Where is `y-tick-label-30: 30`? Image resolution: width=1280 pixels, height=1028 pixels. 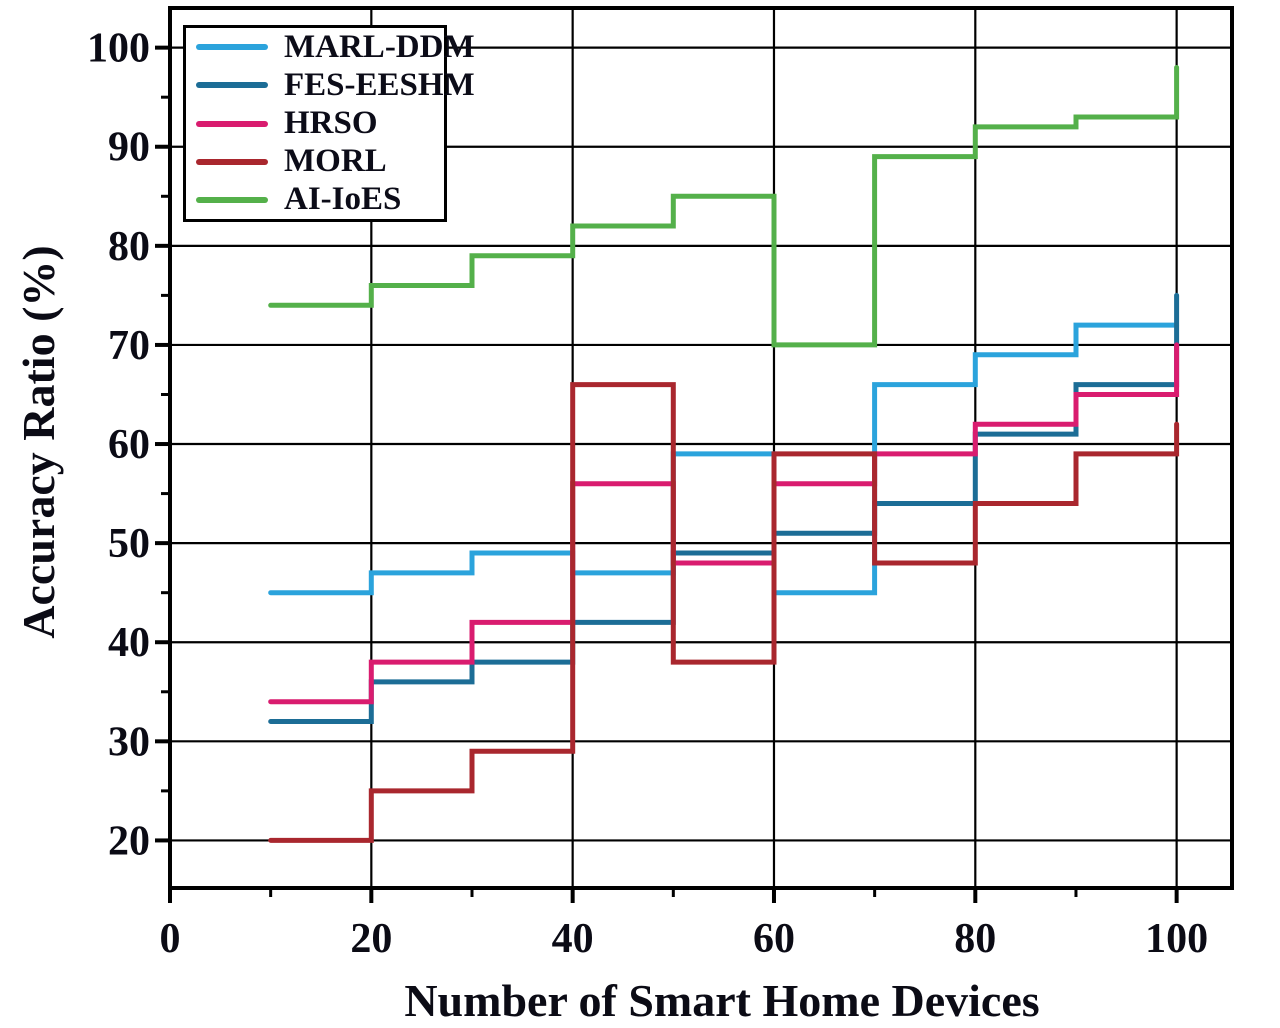
y-tick-label-30: 30 is located at coordinates (129, 742).